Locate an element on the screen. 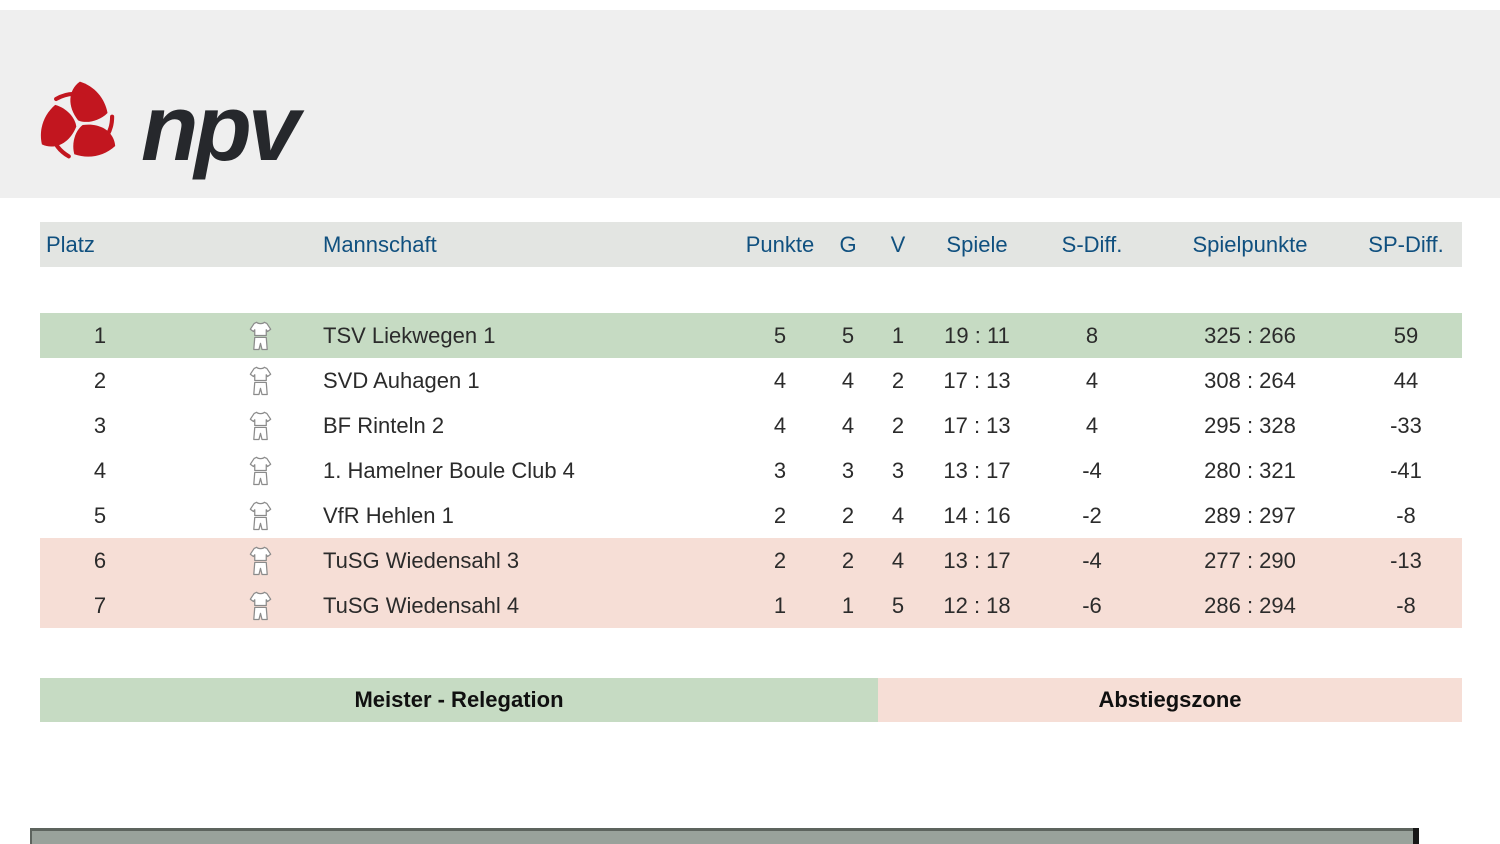 The height and width of the screenshot is (844, 1500). sdiff-cell: -6 is located at coordinates (1092, 605).